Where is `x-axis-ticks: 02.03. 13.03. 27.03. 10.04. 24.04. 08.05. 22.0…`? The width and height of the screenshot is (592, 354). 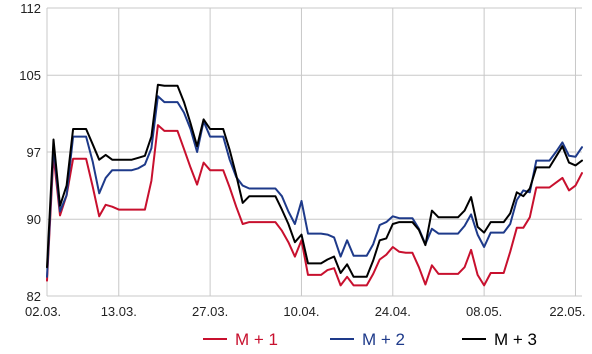 x-axis-ticks: 02.03. 13.03. 27.03. 10.04. 24.04. 08.05. 22.0… is located at coordinates (305, 311).